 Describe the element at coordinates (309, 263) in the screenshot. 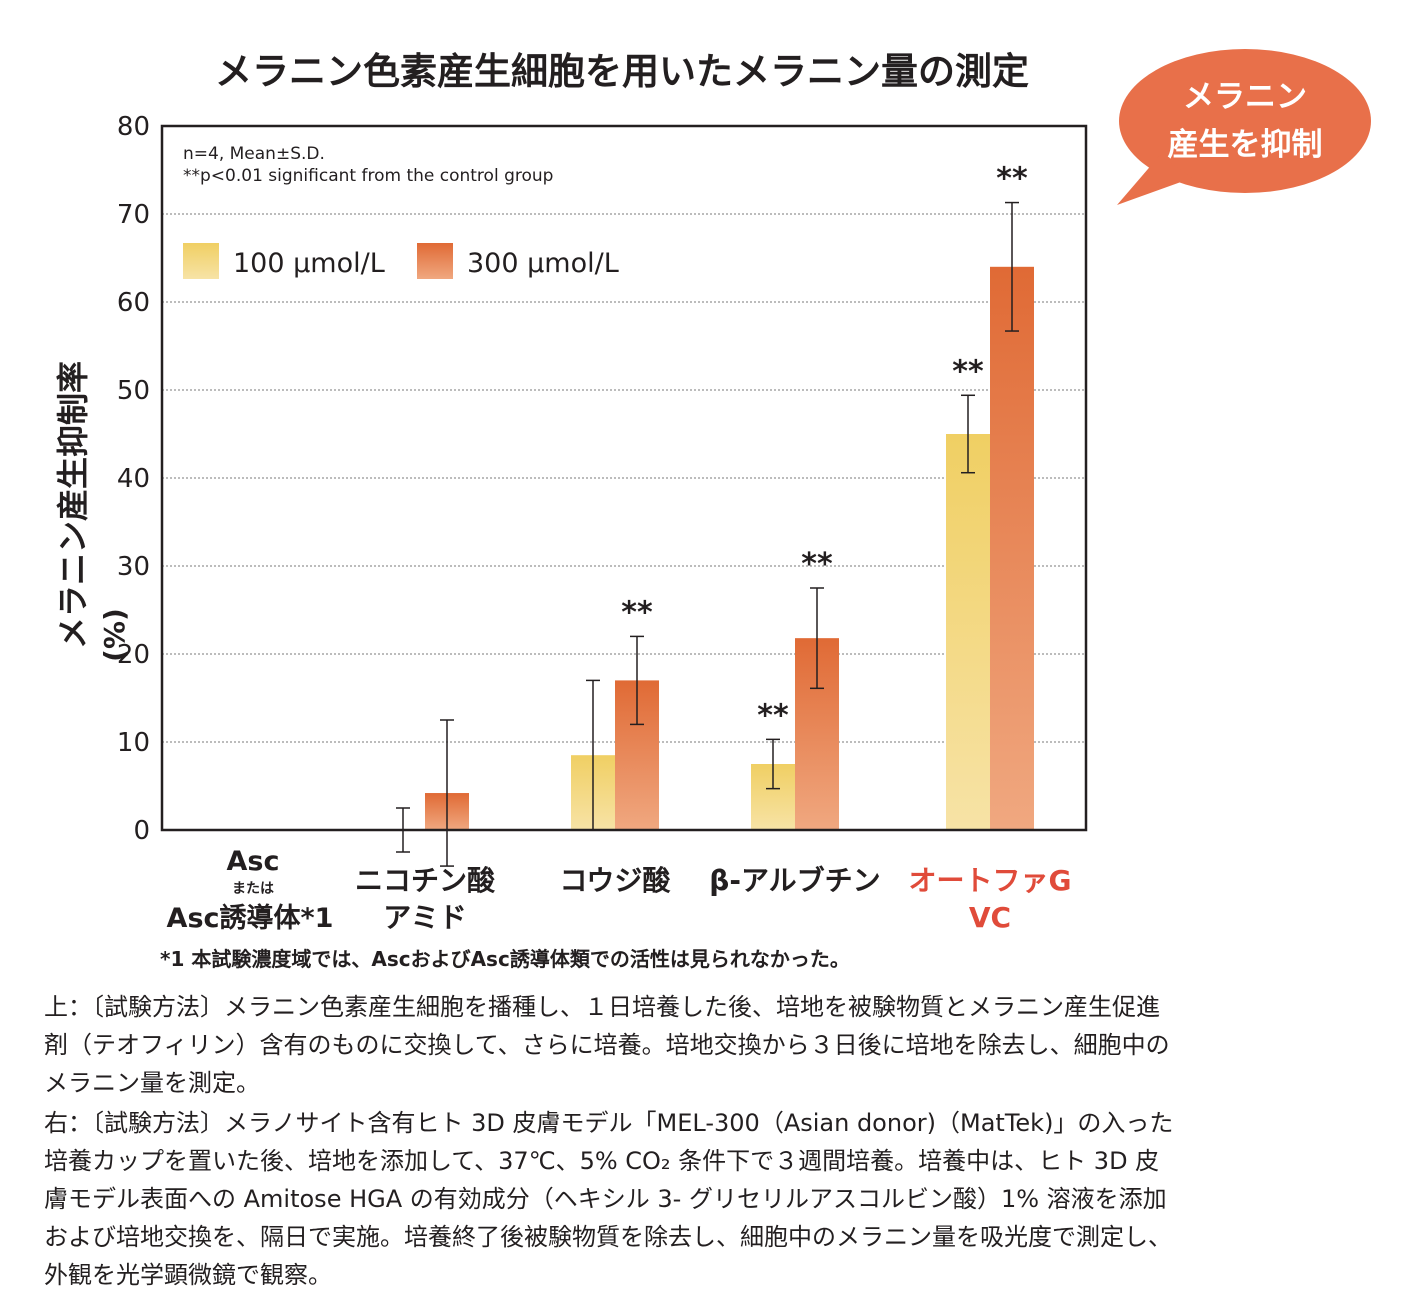

I see `legend-label-100: 100 μmol/L` at that location.